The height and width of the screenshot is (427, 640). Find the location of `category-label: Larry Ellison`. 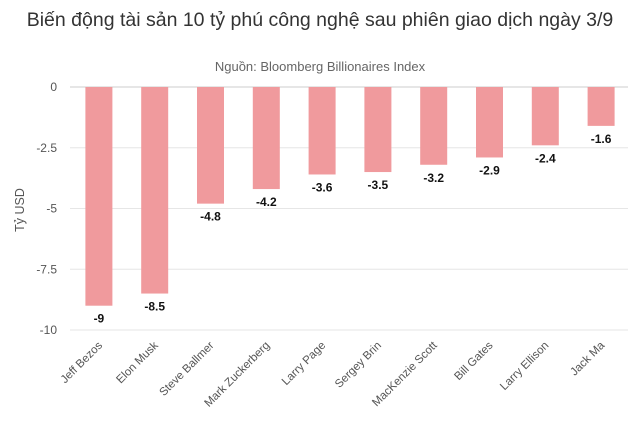

category-label: Larry Ellison is located at coordinates (524, 366).